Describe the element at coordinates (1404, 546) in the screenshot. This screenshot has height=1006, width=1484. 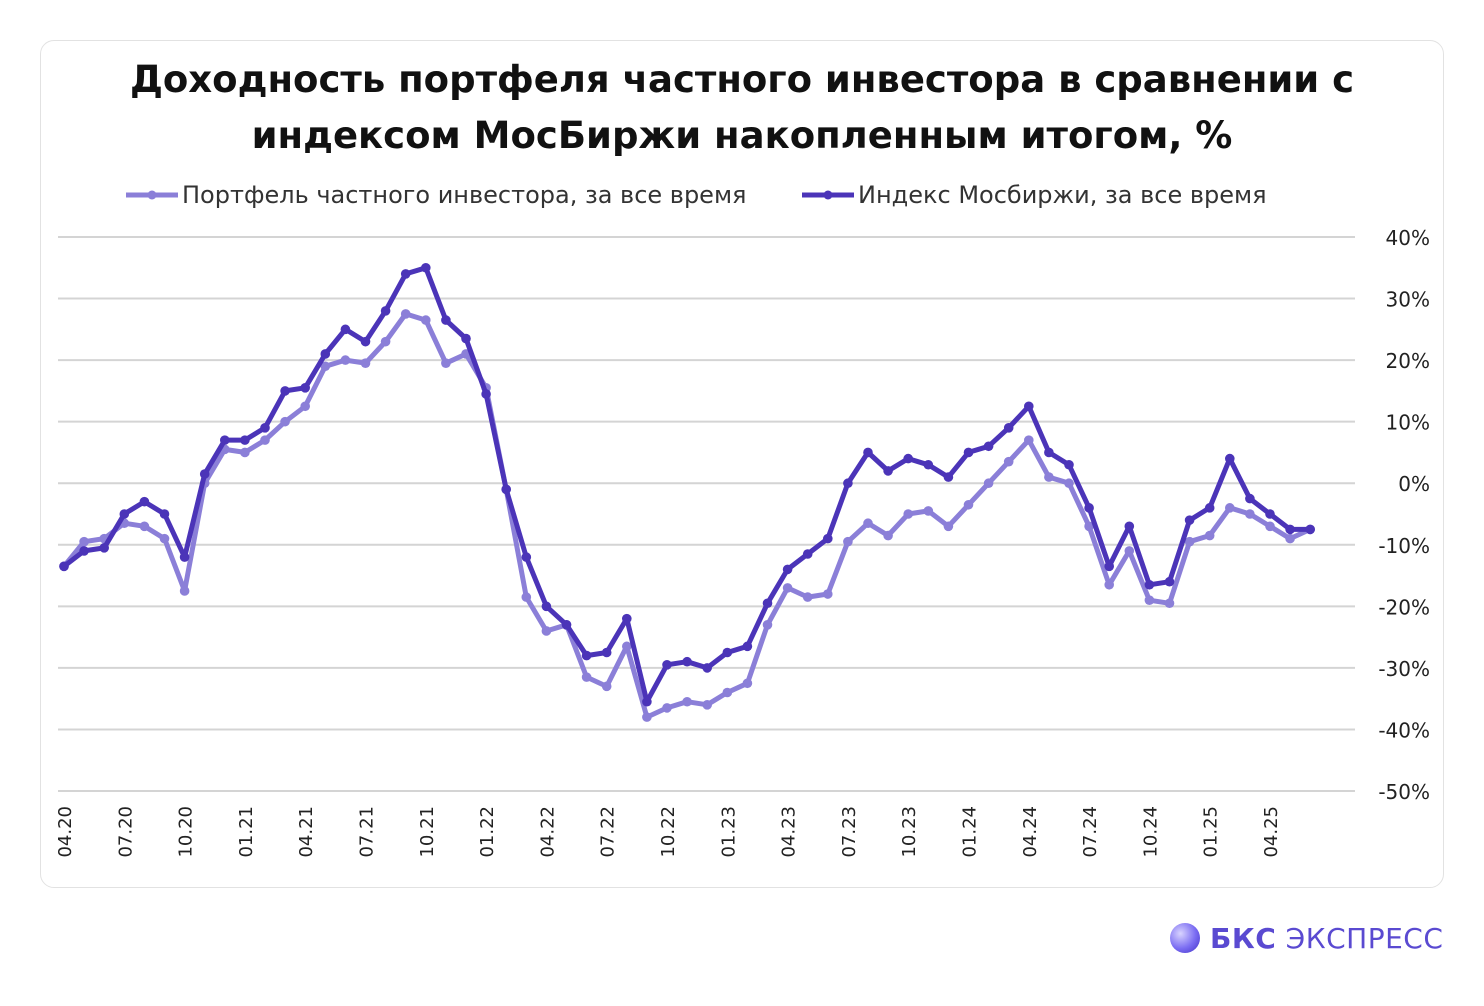
I see `y-tick-label: -10%` at that location.